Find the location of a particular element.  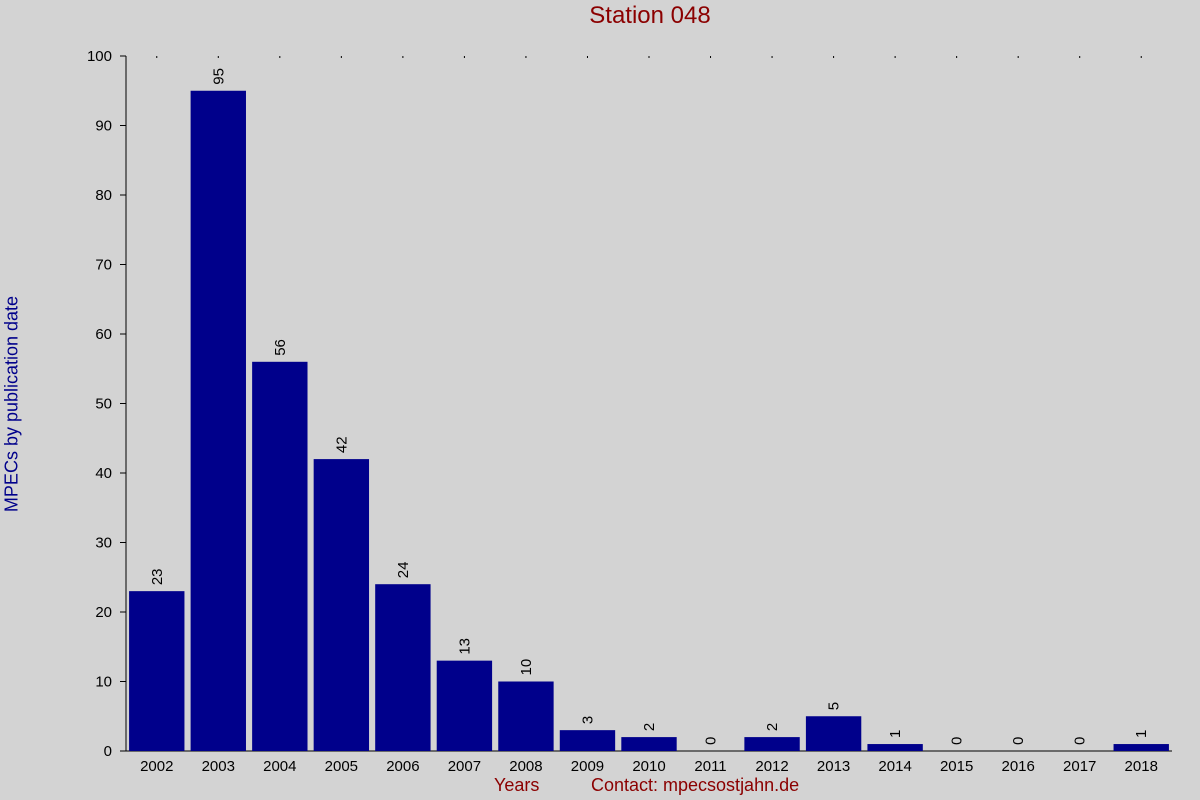

y-tick-label: 40 is located at coordinates (103, 473).